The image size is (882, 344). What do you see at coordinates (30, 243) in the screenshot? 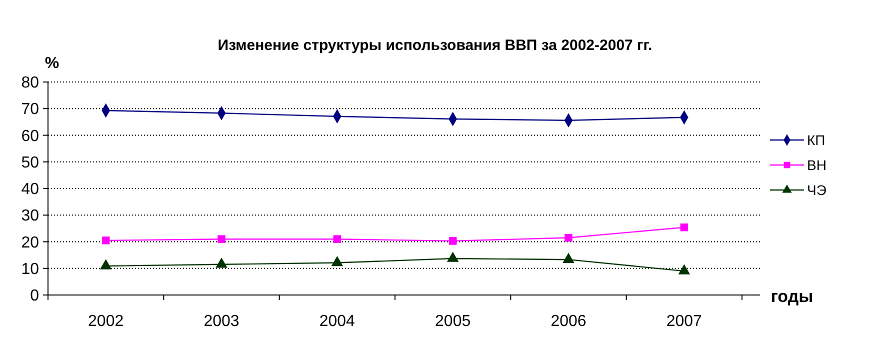
I see `y-tick-label: 20` at bounding box center [30, 243].